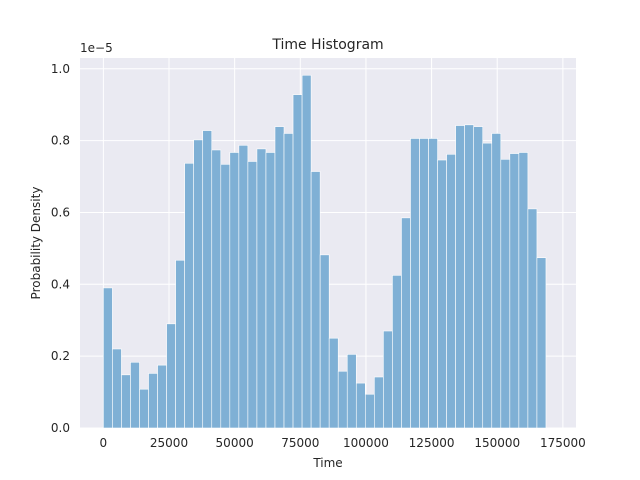 The width and height of the screenshot is (640, 480). I want to click on y-tick-label: 0.4, so click(60, 284).